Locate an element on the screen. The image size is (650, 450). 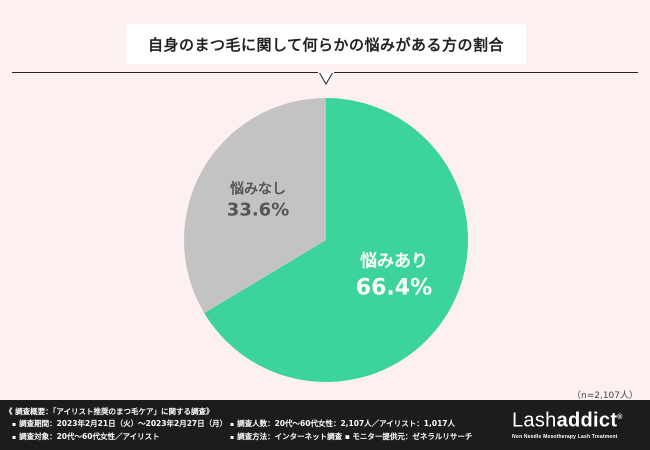
brand-tagline: Non Needle Mesotherapy Lash Treatment is located at coordinates (565, 436).